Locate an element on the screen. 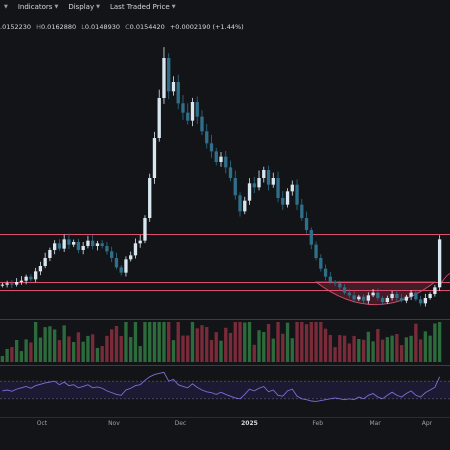 Image resolution: width=450 pixels, height=450 pixels. open-value: .0152230 is located at coordinates (16, 27).